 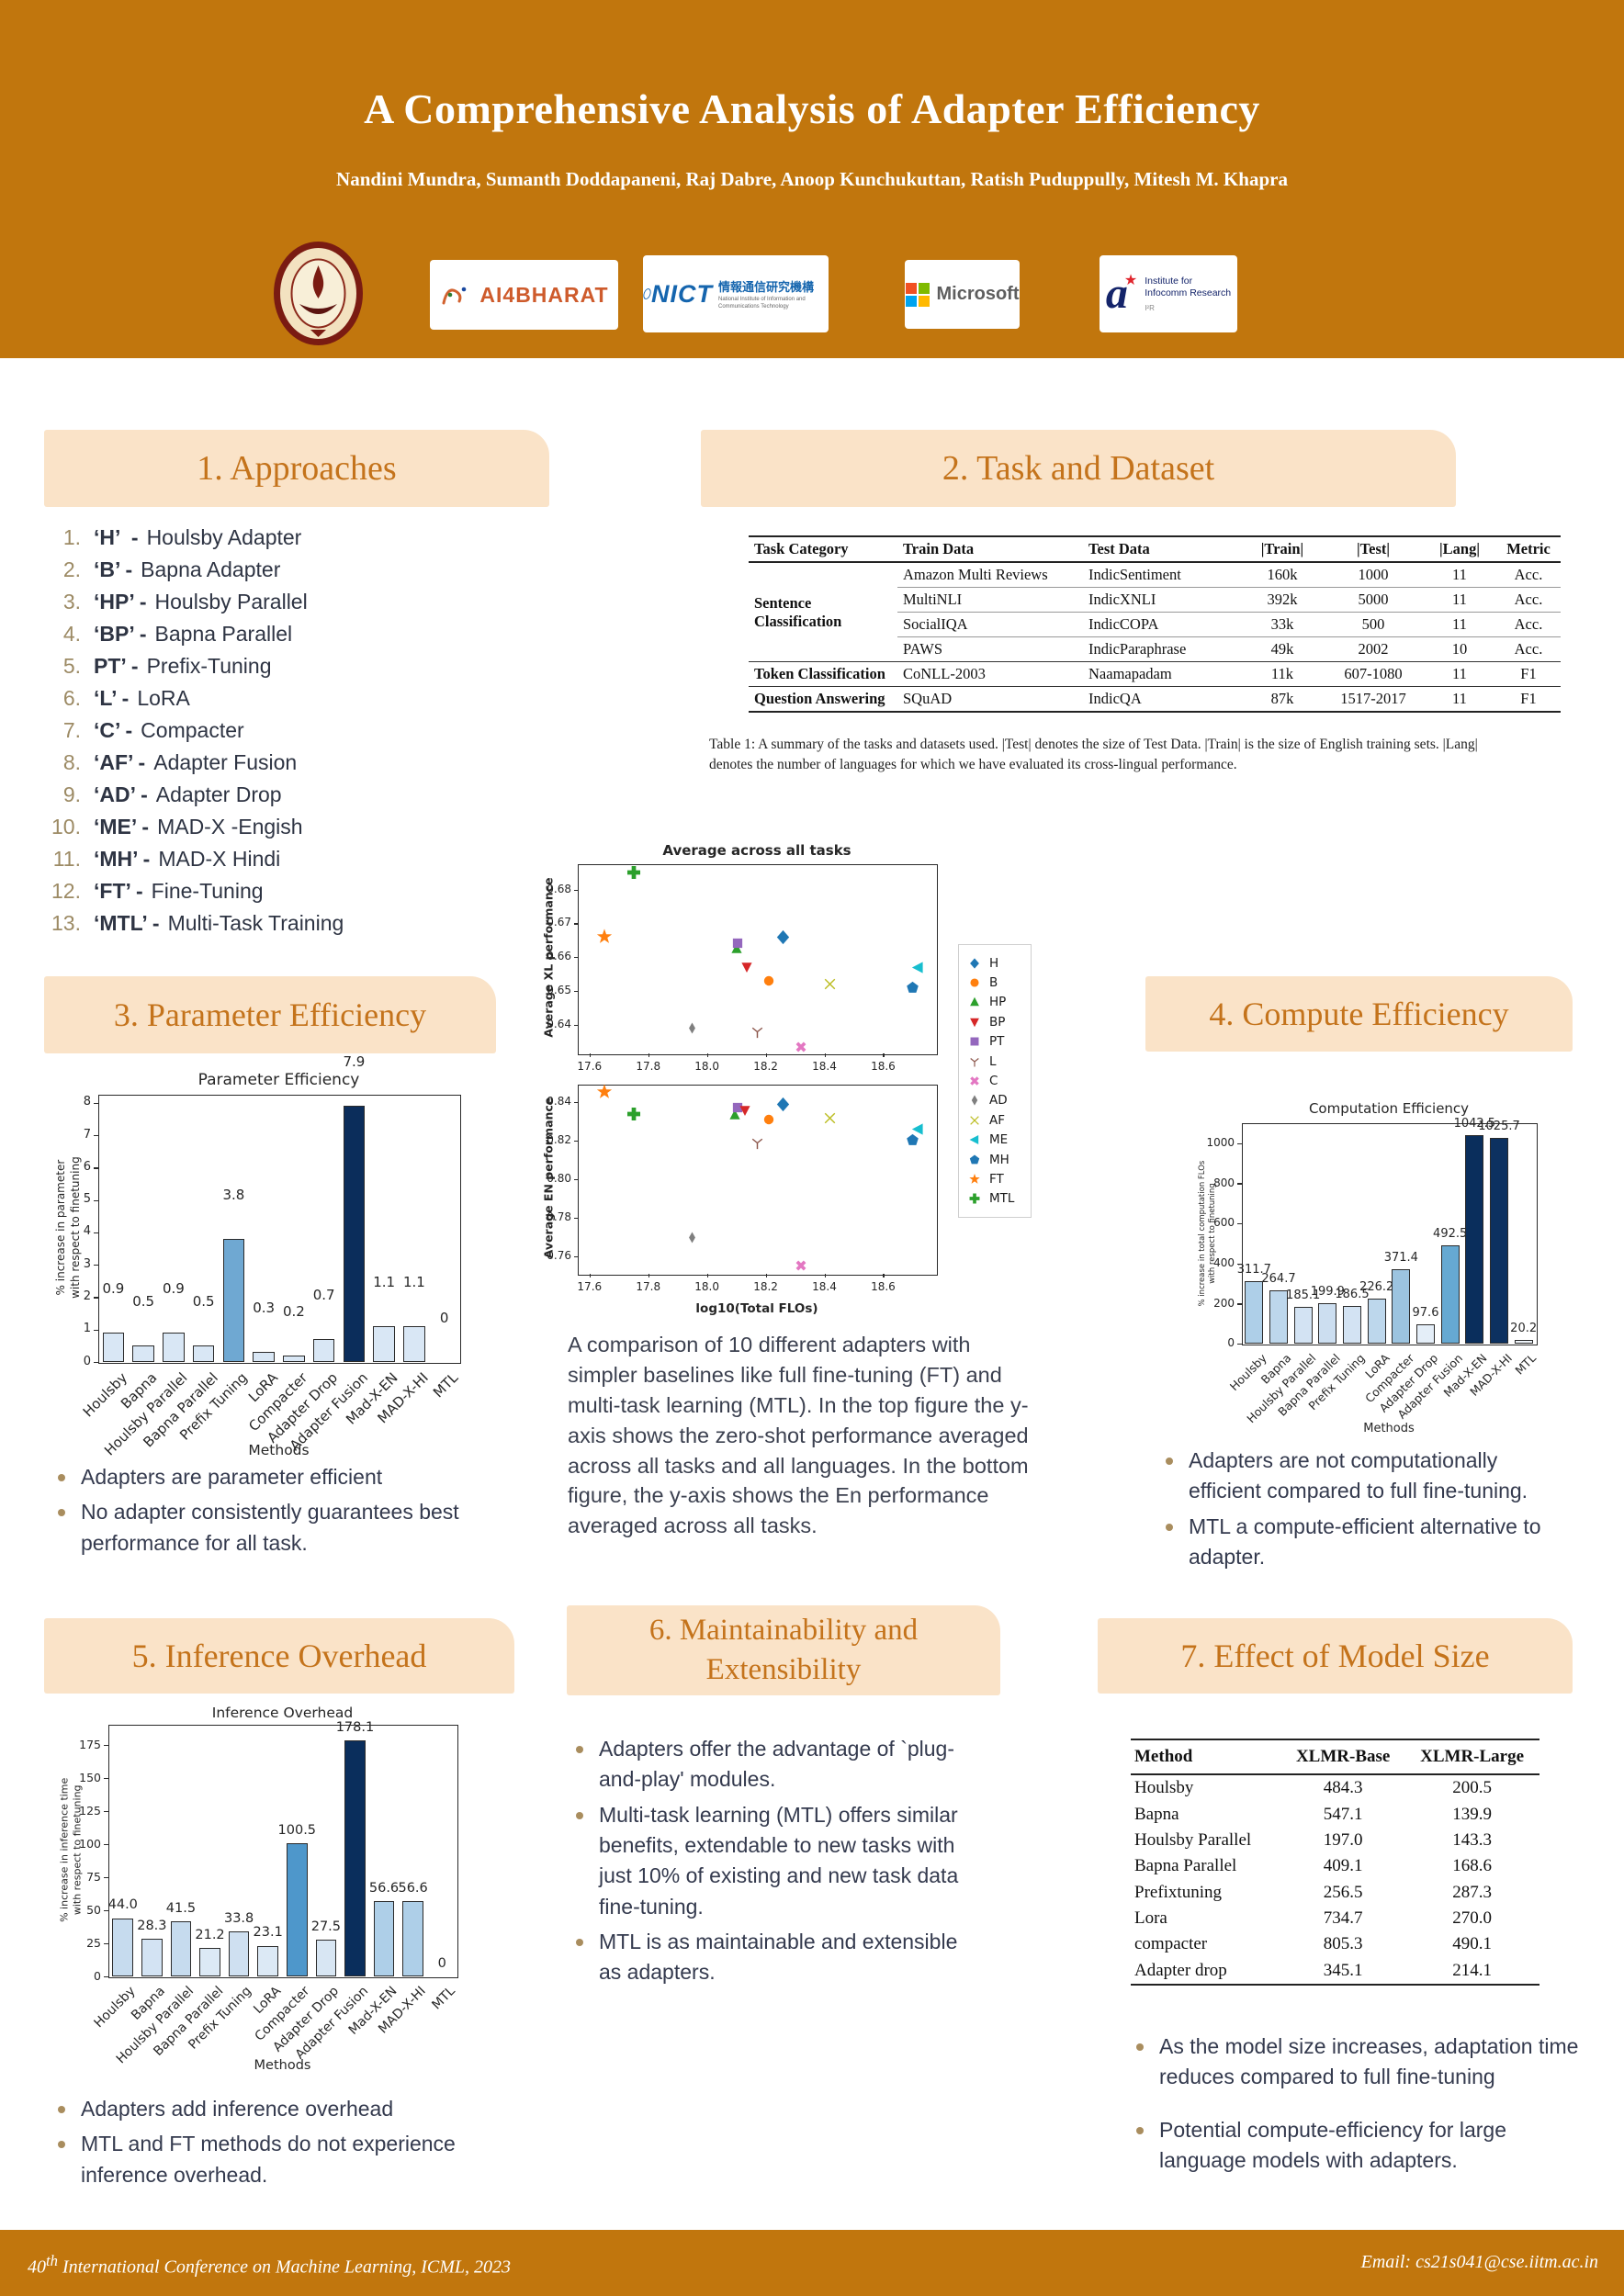 What do you see at coordinates (1499, 1127) in the screenshot?
I see `bar-value-label: 1025.7` at bounding box center [1499, 1127].